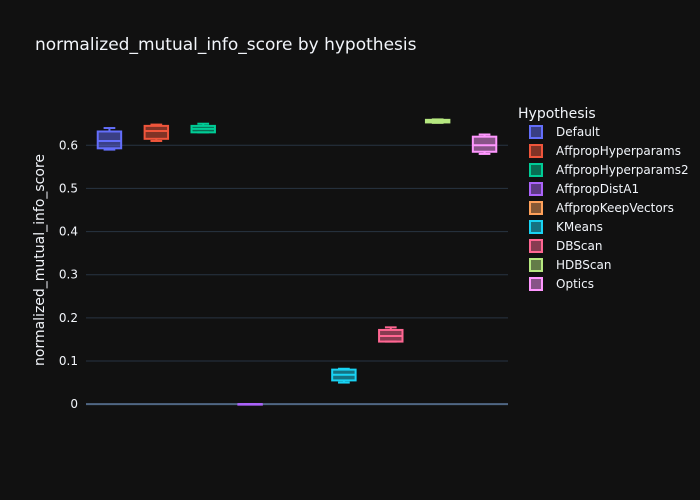 This screenshot has height=500, width=700. I want to click on legend-item-2: AffpropHyperparams2, so click(609, 170).